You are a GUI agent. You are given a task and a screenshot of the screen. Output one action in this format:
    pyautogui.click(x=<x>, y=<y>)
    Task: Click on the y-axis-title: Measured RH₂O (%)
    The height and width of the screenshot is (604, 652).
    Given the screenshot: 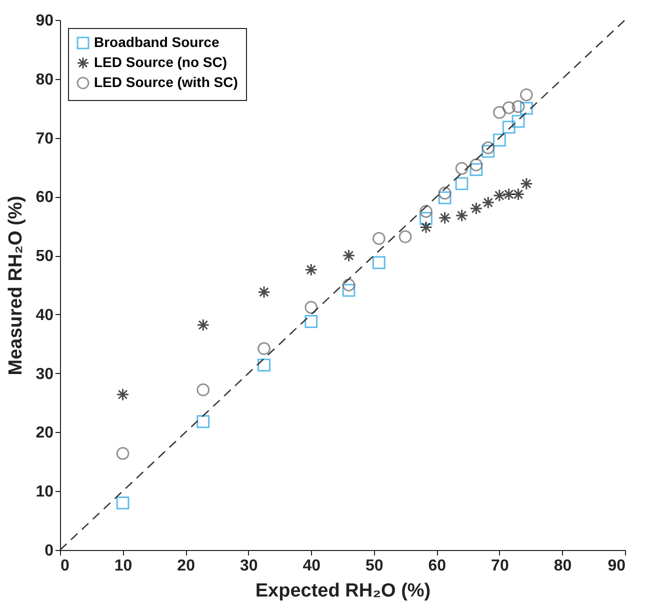 What is the action you would take?
    pyautogui.click(x=16, y=286)
    